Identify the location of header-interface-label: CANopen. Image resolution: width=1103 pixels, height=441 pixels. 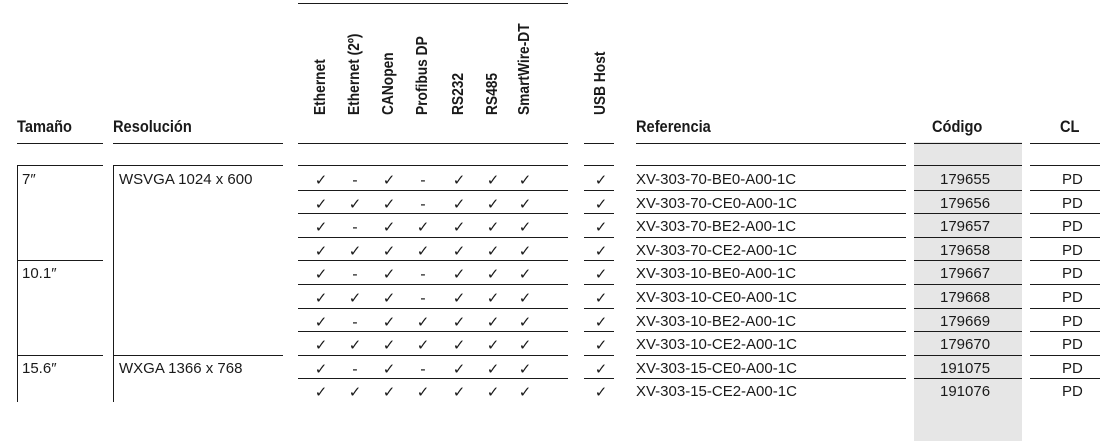
(388, 83).